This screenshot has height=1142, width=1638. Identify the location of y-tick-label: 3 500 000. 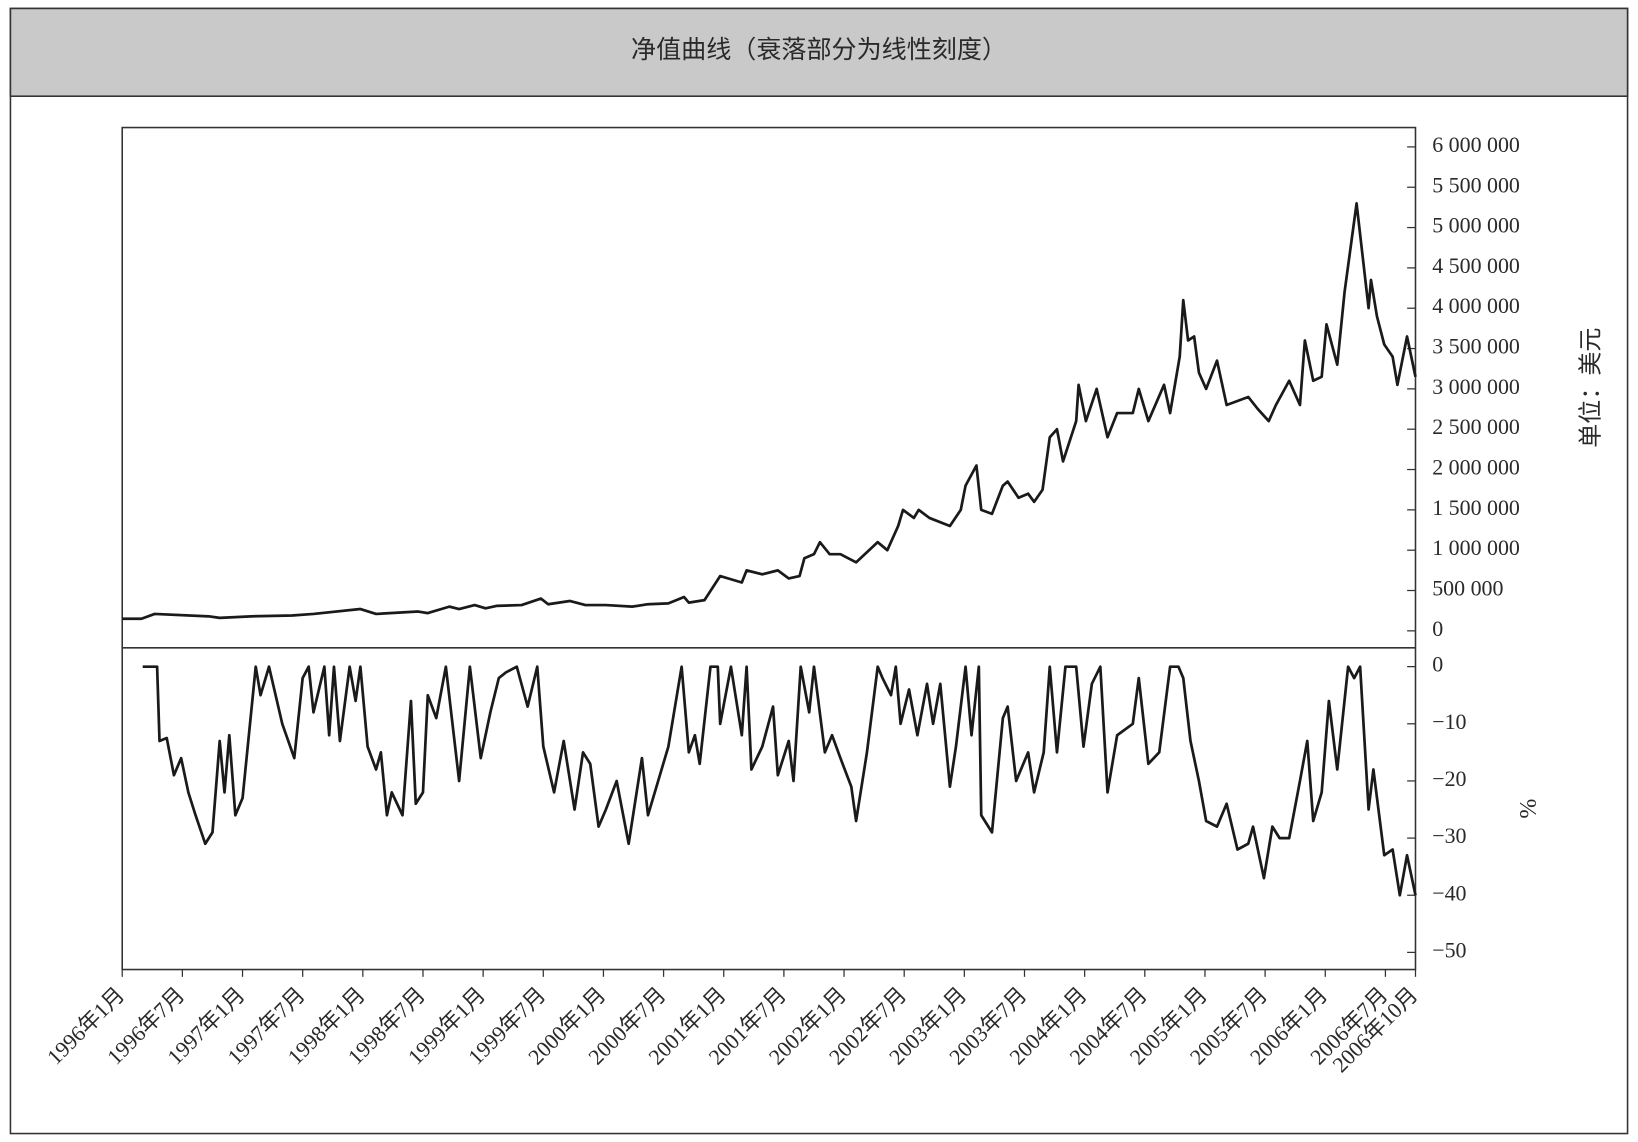
(1476, 346).